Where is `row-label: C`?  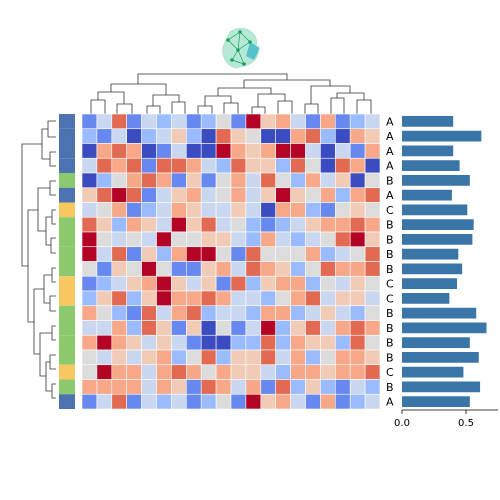
row-label: C is located at coordinates (390, 284).